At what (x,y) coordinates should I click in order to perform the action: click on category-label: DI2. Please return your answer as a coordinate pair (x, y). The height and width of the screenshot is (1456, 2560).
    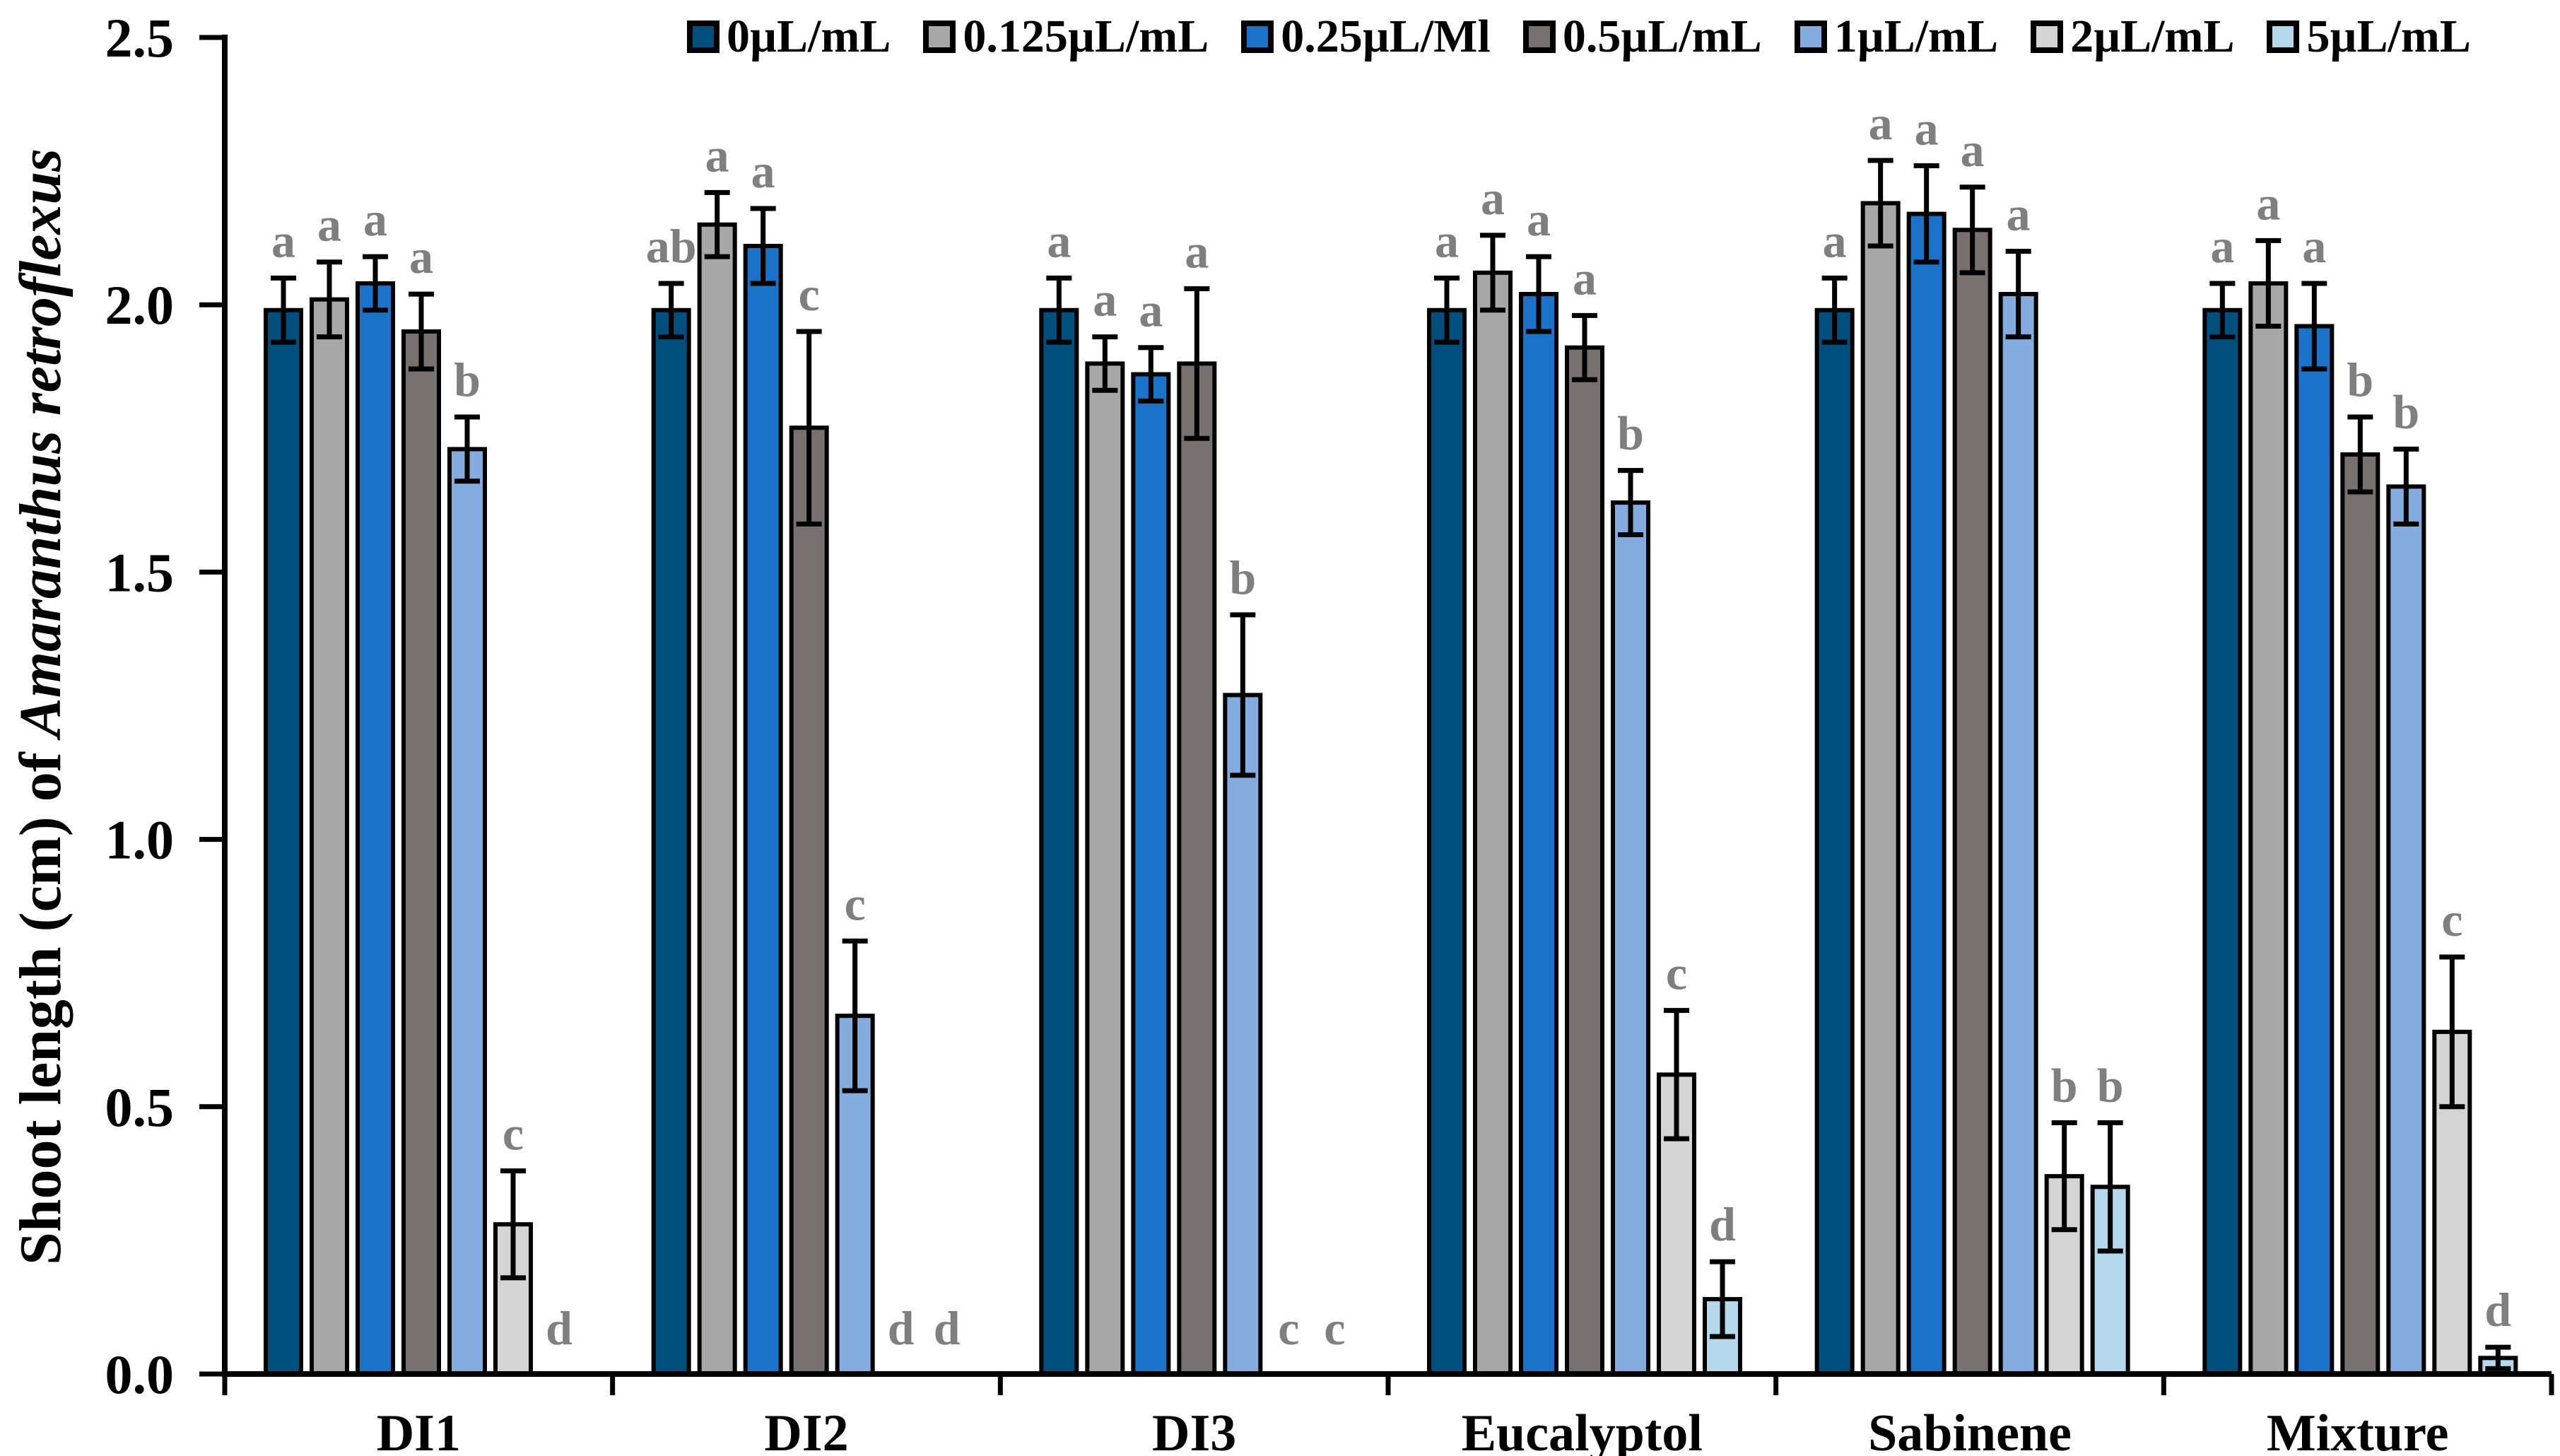
    Looking at the image, I should click on (806, 1430).